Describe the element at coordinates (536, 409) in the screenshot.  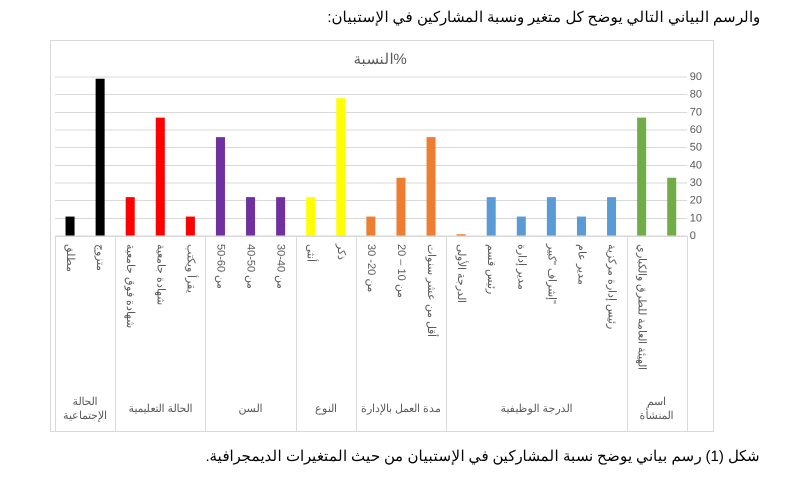
I see `text: الدرجة الوظيفية` at that location.